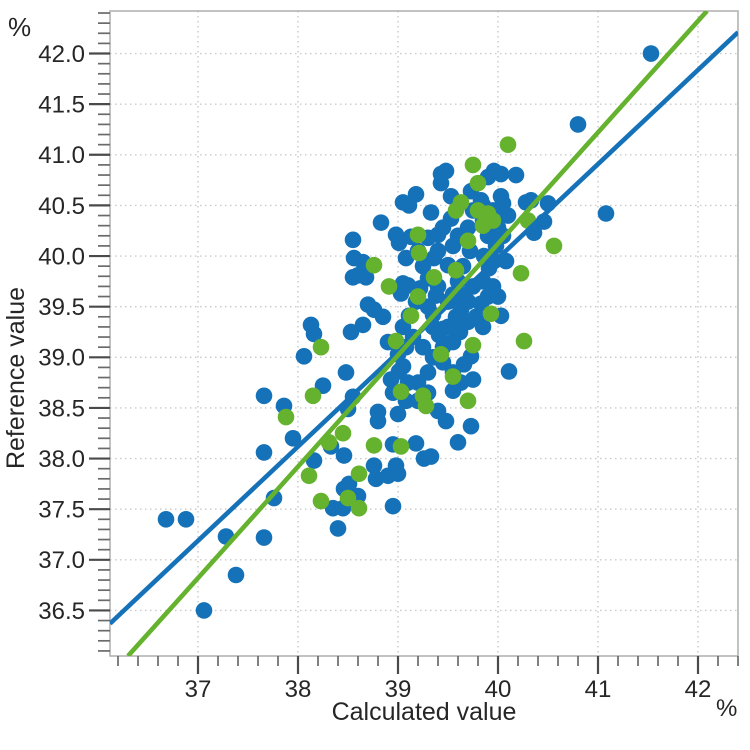  I want to click on y-tick-label: 40.5, so click(61, 206).